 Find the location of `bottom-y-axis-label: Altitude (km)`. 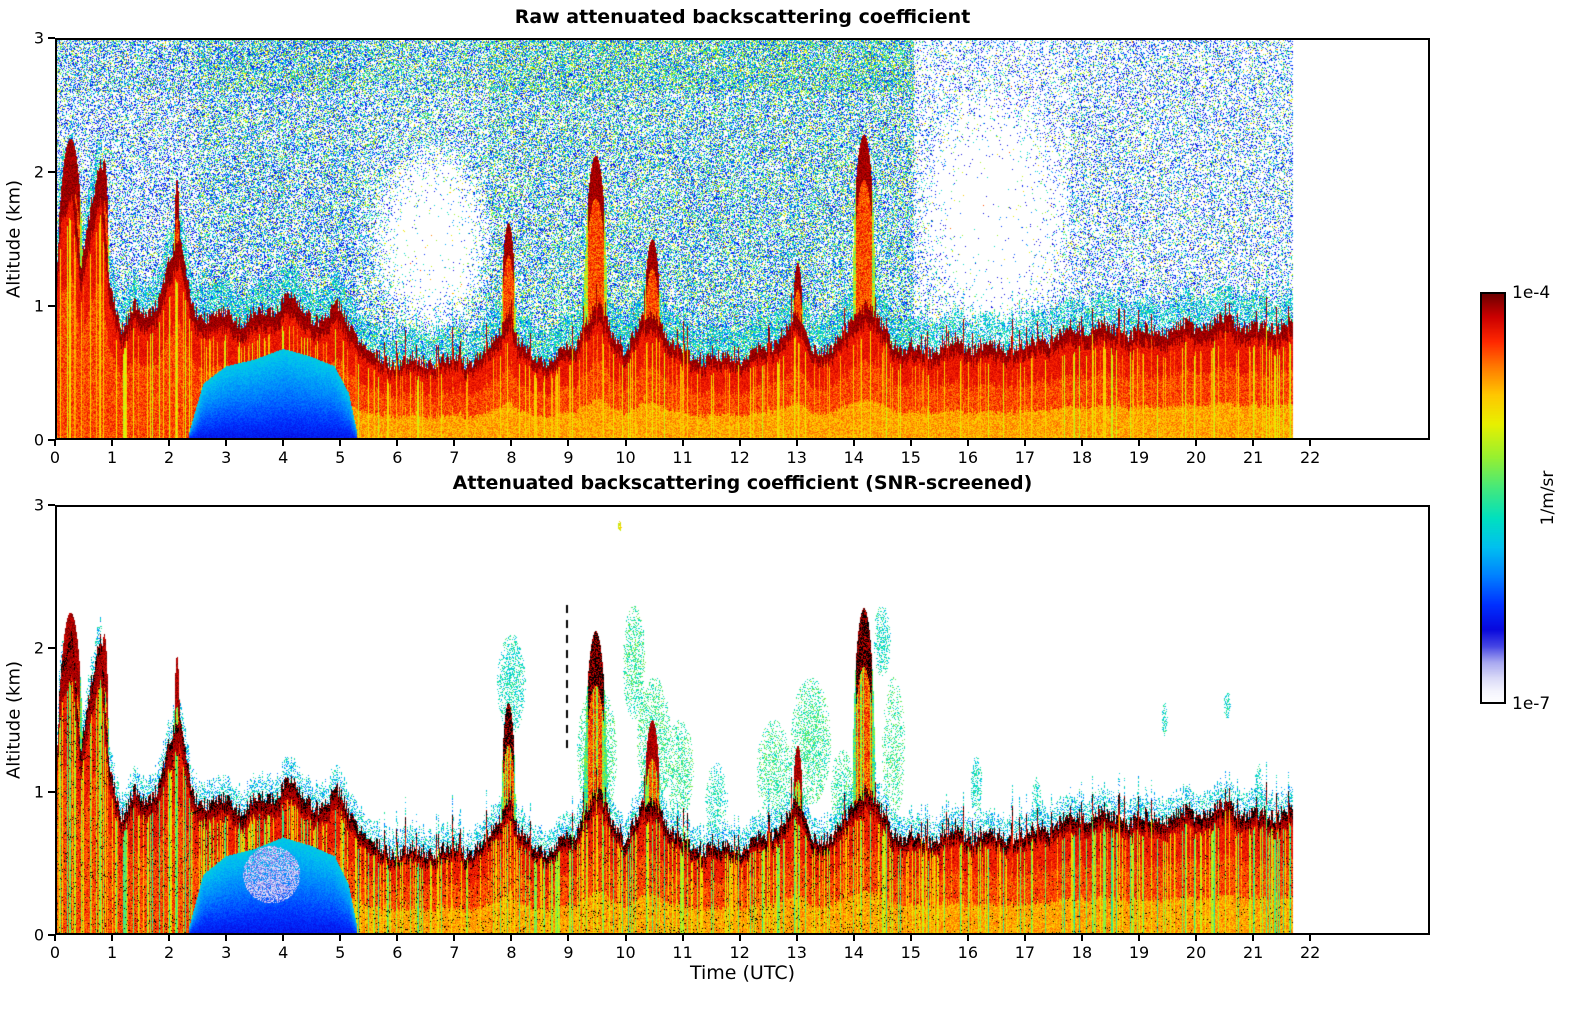

bottom-y-axis-label: Altitude (km) is located at coordinates (14, 720).